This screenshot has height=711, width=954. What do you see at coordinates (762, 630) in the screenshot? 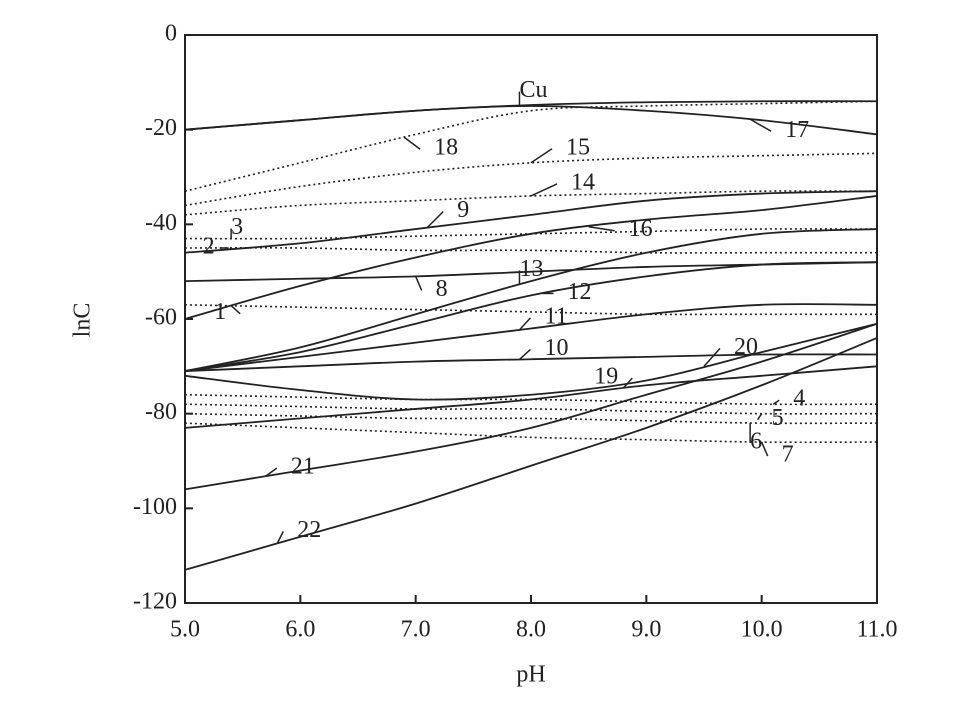
I see `x-tick-label: 10.0` at bounding box center [762, 630].